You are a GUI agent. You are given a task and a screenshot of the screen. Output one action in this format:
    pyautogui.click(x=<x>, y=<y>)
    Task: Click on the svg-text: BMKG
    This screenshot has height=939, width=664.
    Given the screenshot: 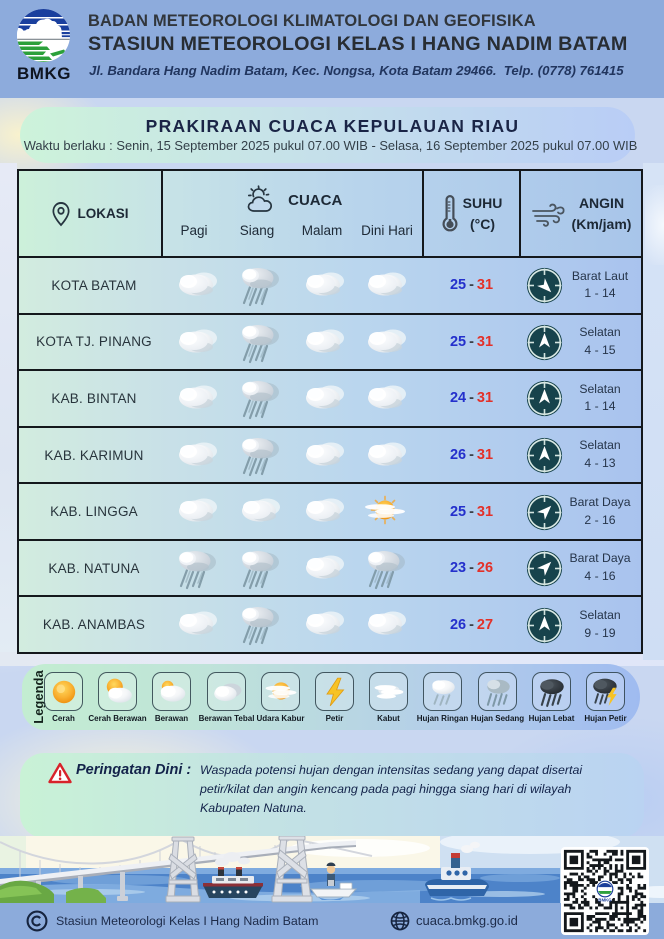 What is the action you would take?
    pyautogui.click(x=605, y=899)
    